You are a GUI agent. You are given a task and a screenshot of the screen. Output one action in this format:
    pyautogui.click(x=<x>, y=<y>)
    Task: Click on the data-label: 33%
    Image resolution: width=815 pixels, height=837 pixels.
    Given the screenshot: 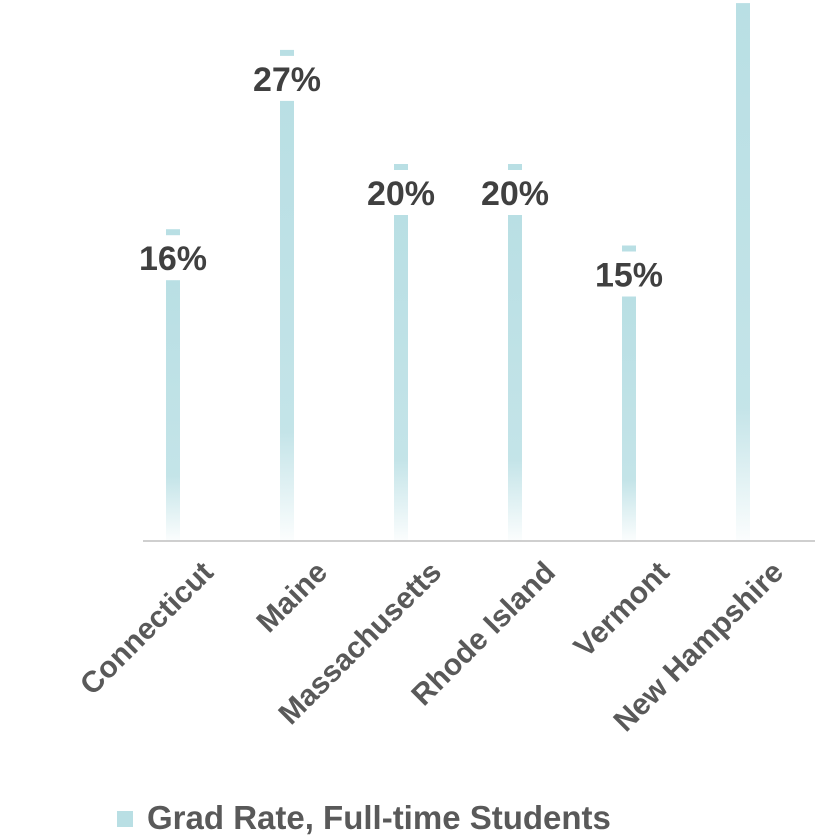 What is the action you would take?
    pyautogui.click(x=743, y=0)
    